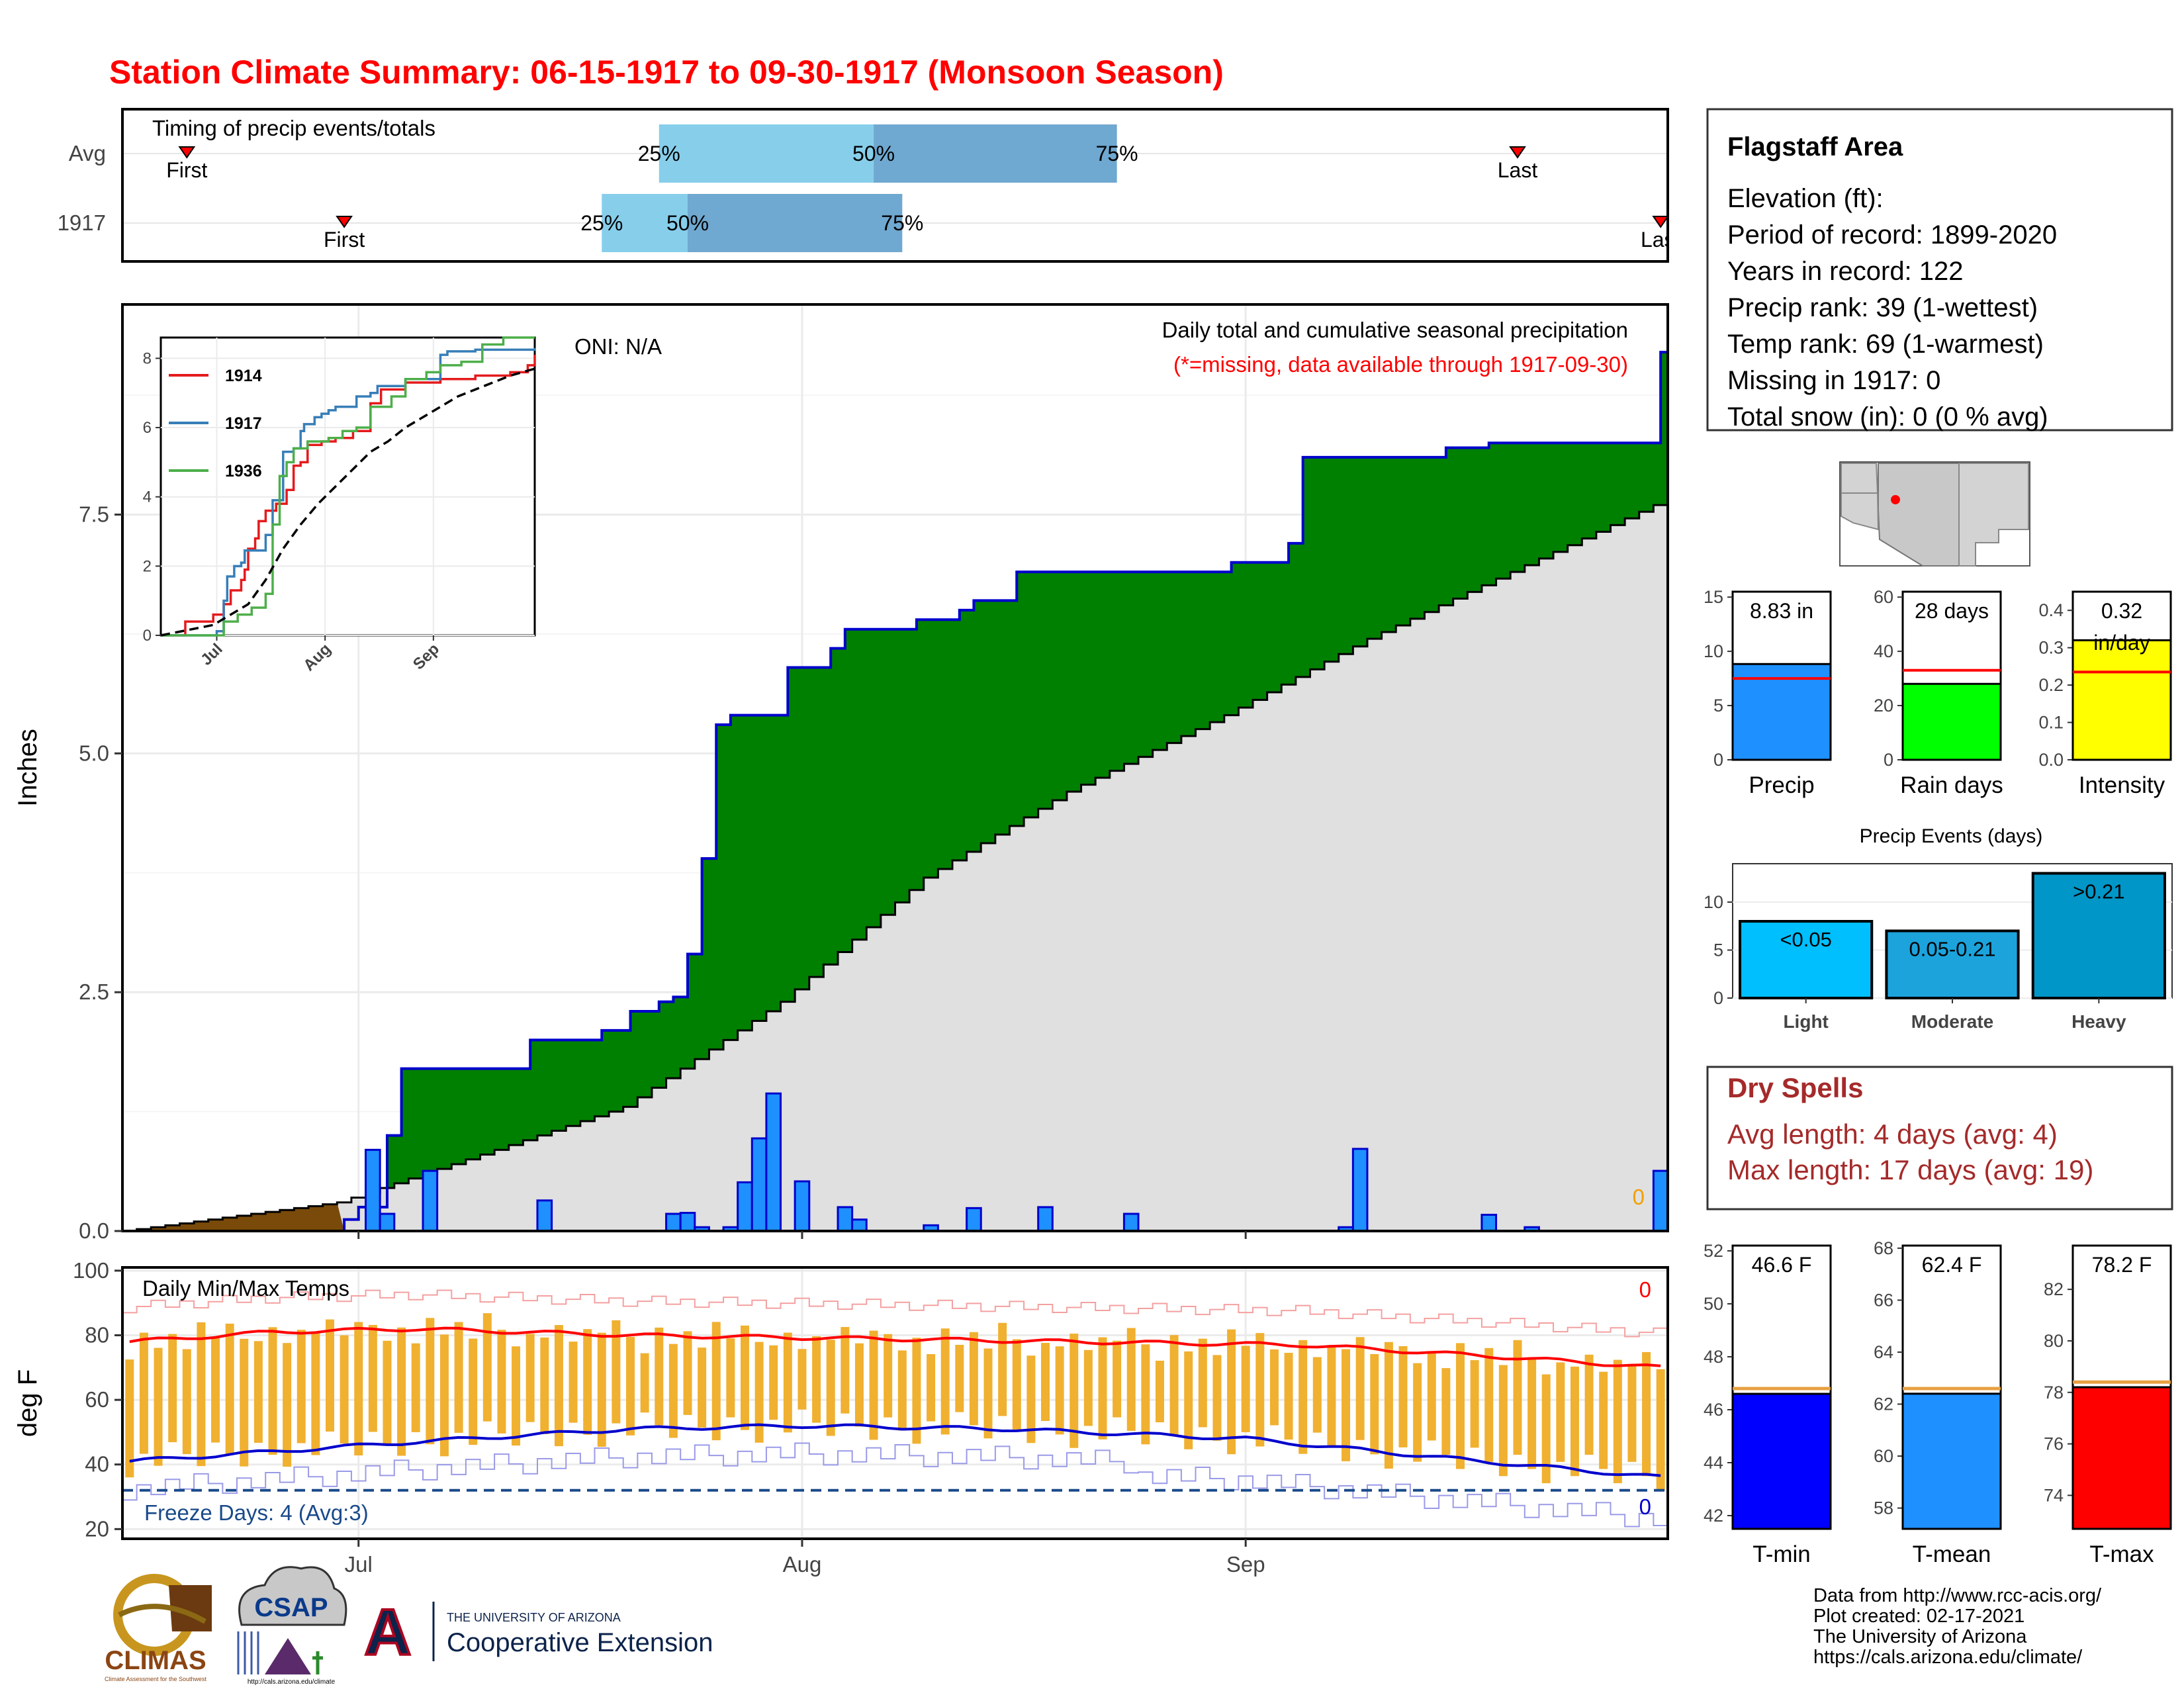 Image resolution: width=2184 pixels, height=1691 pixels. I want to click on info-line: Total snow (in): 0 (0 % avg), so click(1888, 417).